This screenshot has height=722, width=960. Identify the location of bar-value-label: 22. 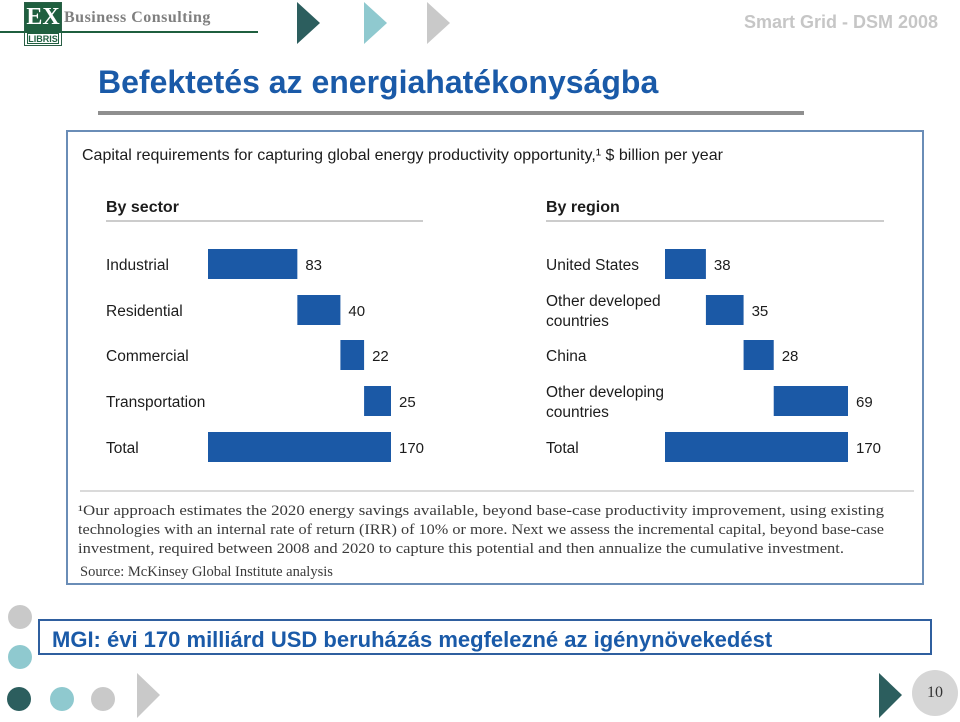
(380, 356).